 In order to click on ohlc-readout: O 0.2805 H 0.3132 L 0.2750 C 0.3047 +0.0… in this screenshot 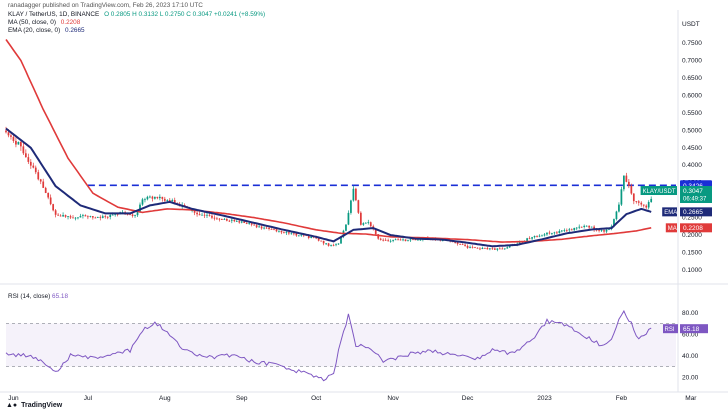, I will do `click(185, 14)`.